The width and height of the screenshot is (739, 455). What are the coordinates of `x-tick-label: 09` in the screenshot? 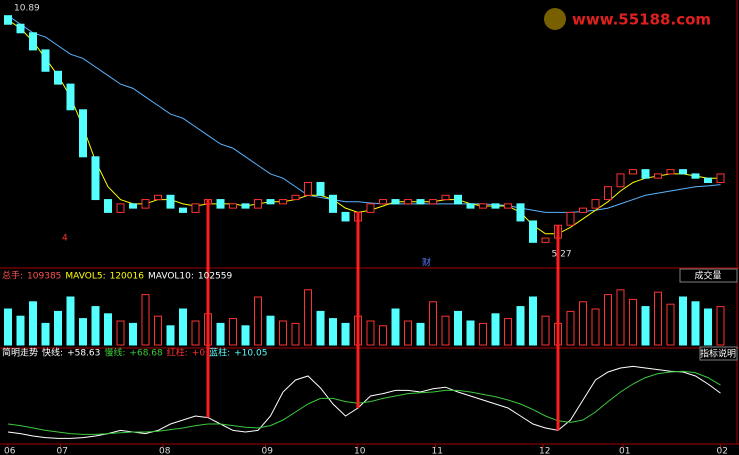 It's located at (268, 451).